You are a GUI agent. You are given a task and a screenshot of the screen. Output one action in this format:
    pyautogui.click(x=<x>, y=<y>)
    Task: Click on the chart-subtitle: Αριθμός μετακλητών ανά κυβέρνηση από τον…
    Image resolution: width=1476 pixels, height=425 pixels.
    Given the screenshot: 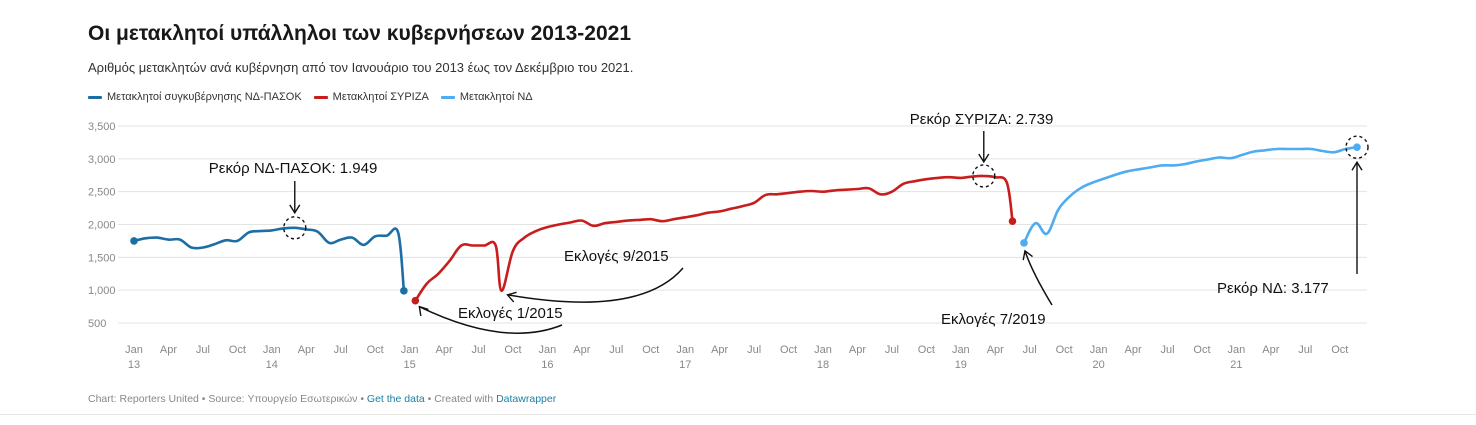 What is the action you would take?
    pyautogui.click(x=361, y=67)
    